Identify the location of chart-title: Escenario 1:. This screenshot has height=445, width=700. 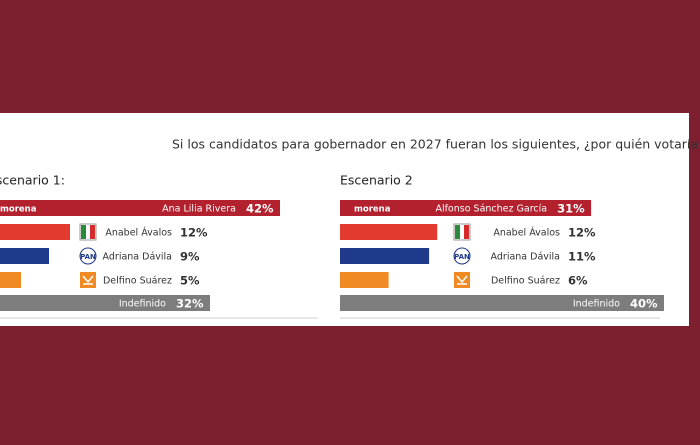
(32, 180).